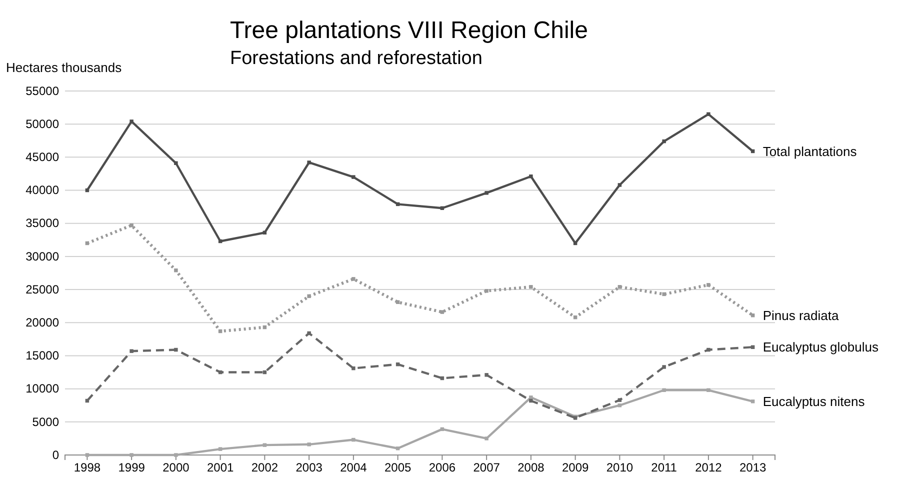 The width and height of the screenshot is (898, 477). Describe the element at coordinates (43, 190) in the screenshot. I see `y-tick-label: 40000` at that location.